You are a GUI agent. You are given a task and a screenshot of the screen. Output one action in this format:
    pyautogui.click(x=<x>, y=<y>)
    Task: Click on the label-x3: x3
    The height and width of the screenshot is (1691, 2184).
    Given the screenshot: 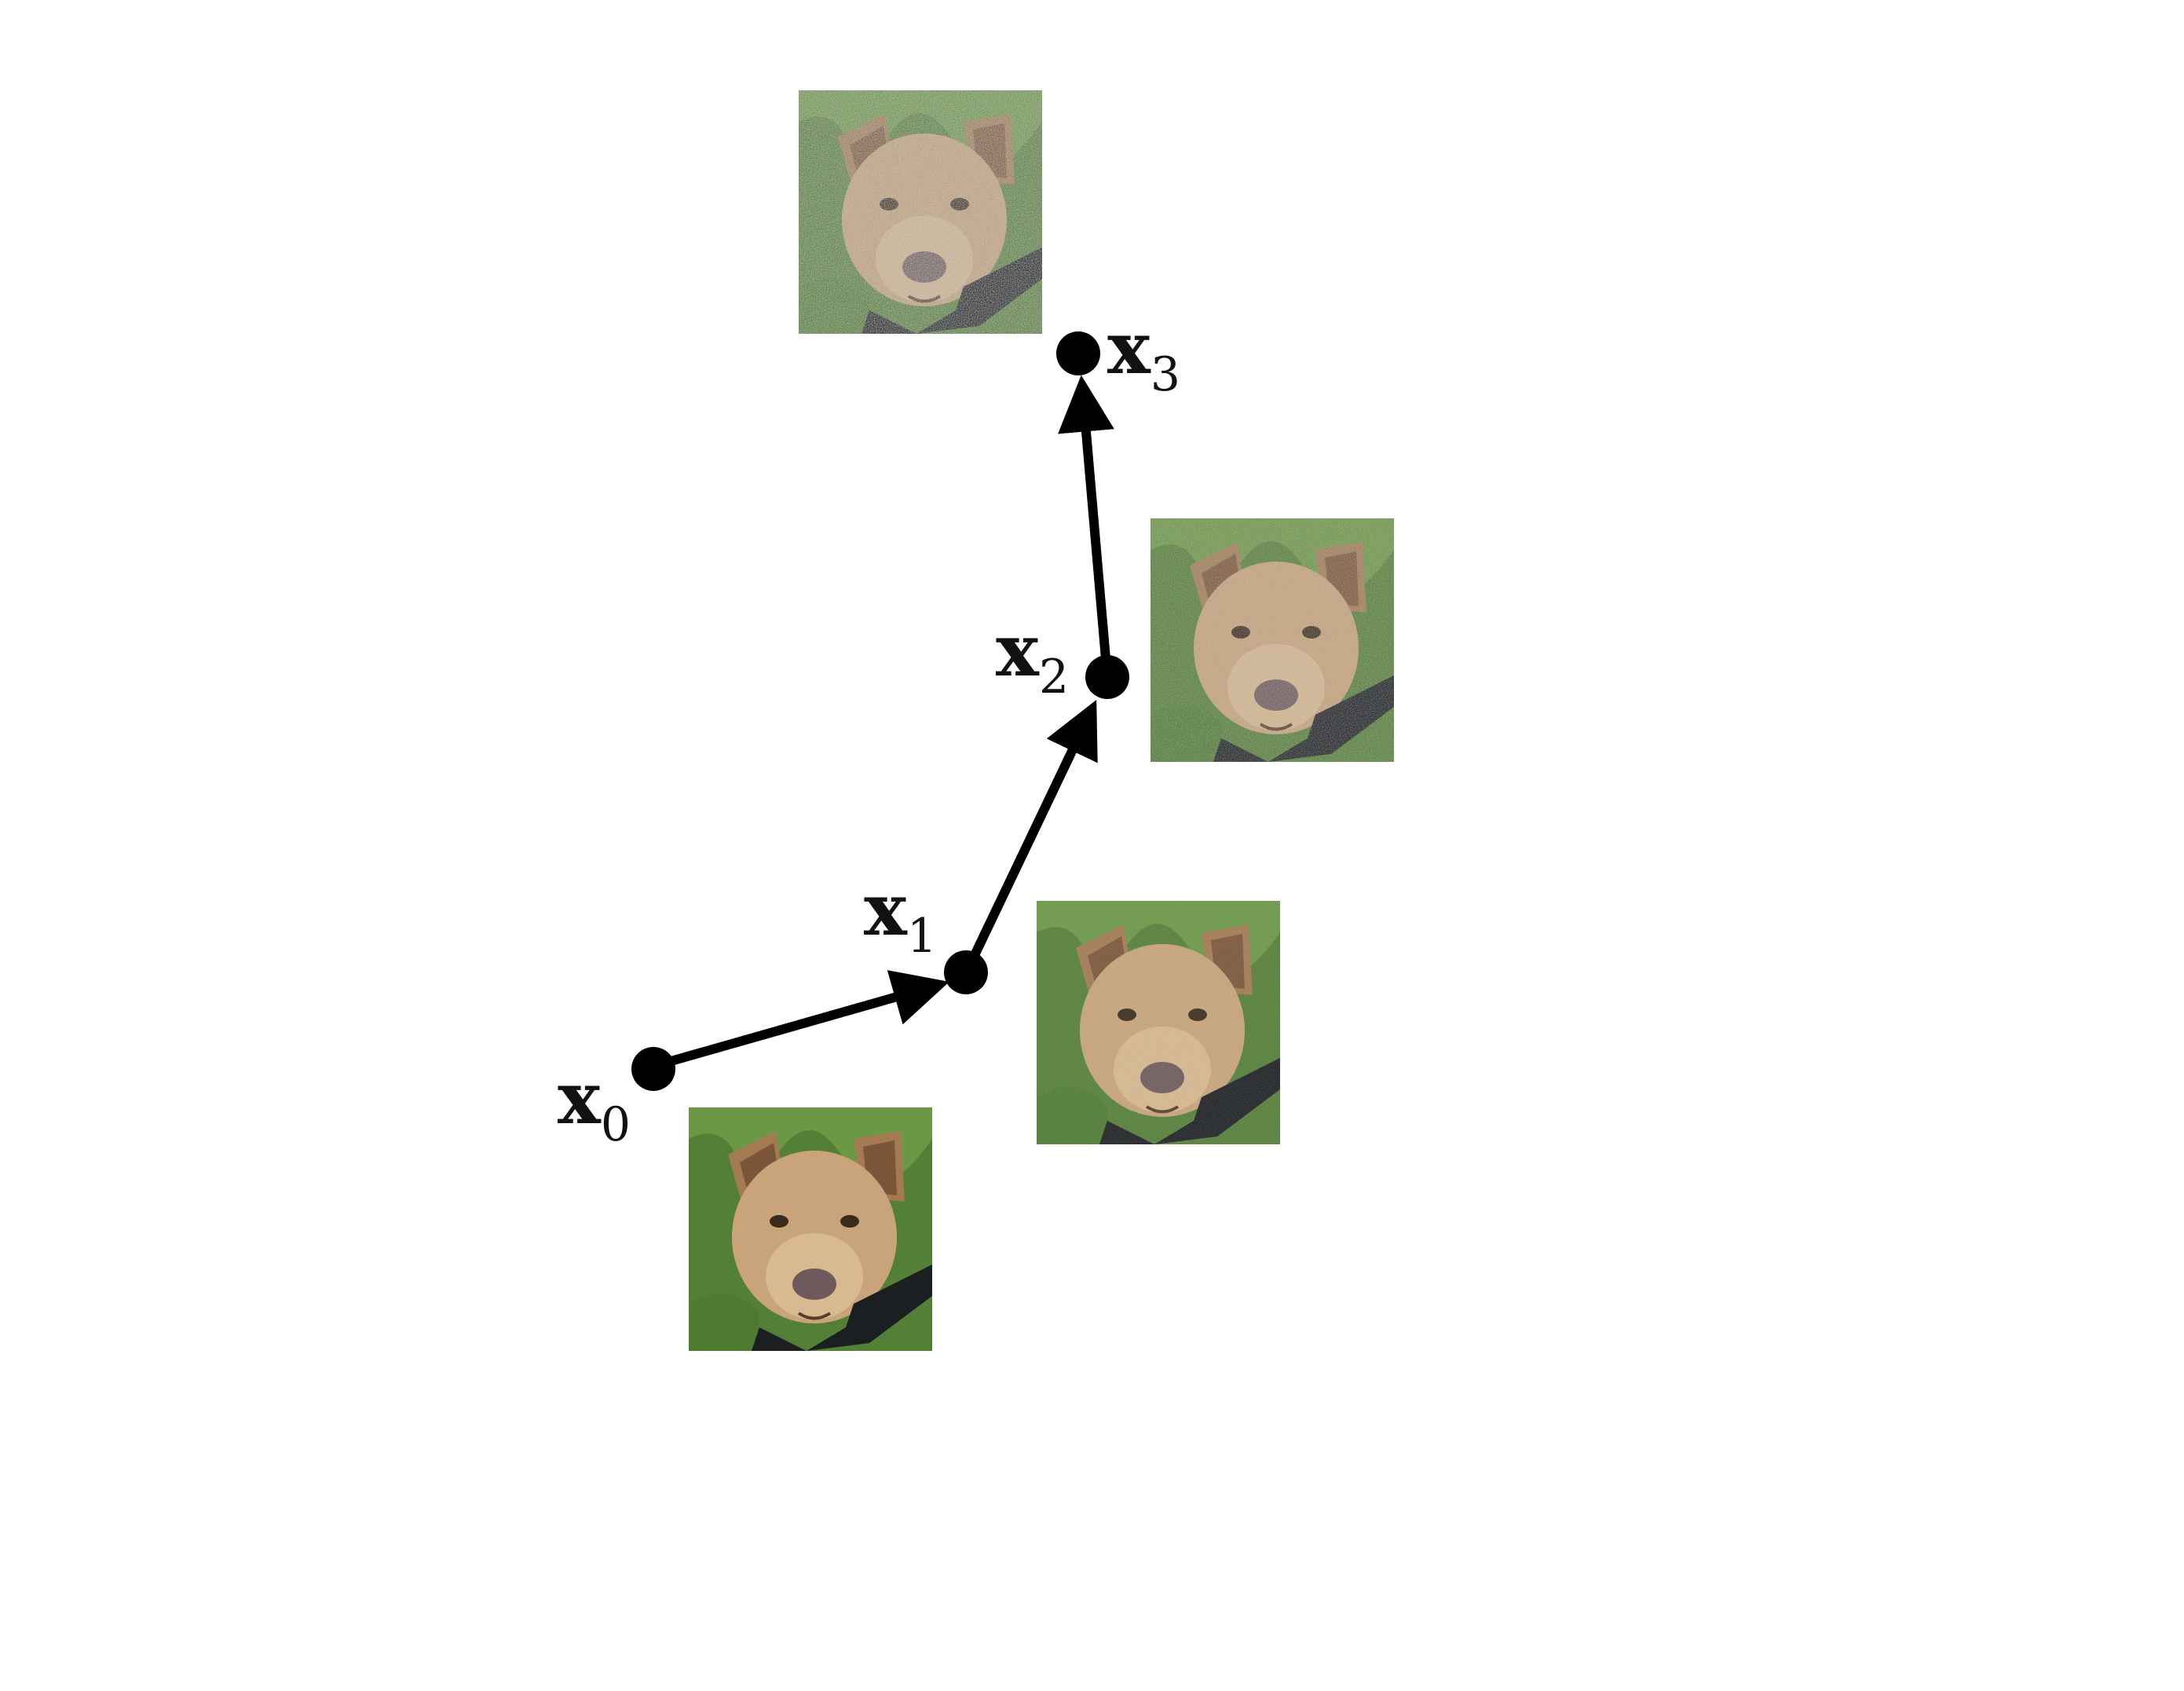 What is the action you would take?
    pyautogui.click(x=1143, y=354)
    